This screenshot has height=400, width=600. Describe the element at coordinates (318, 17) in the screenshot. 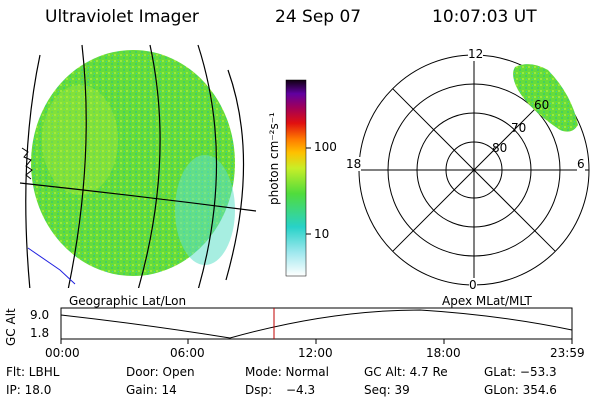

I see `date-label: 24 Sep 07` at that location.